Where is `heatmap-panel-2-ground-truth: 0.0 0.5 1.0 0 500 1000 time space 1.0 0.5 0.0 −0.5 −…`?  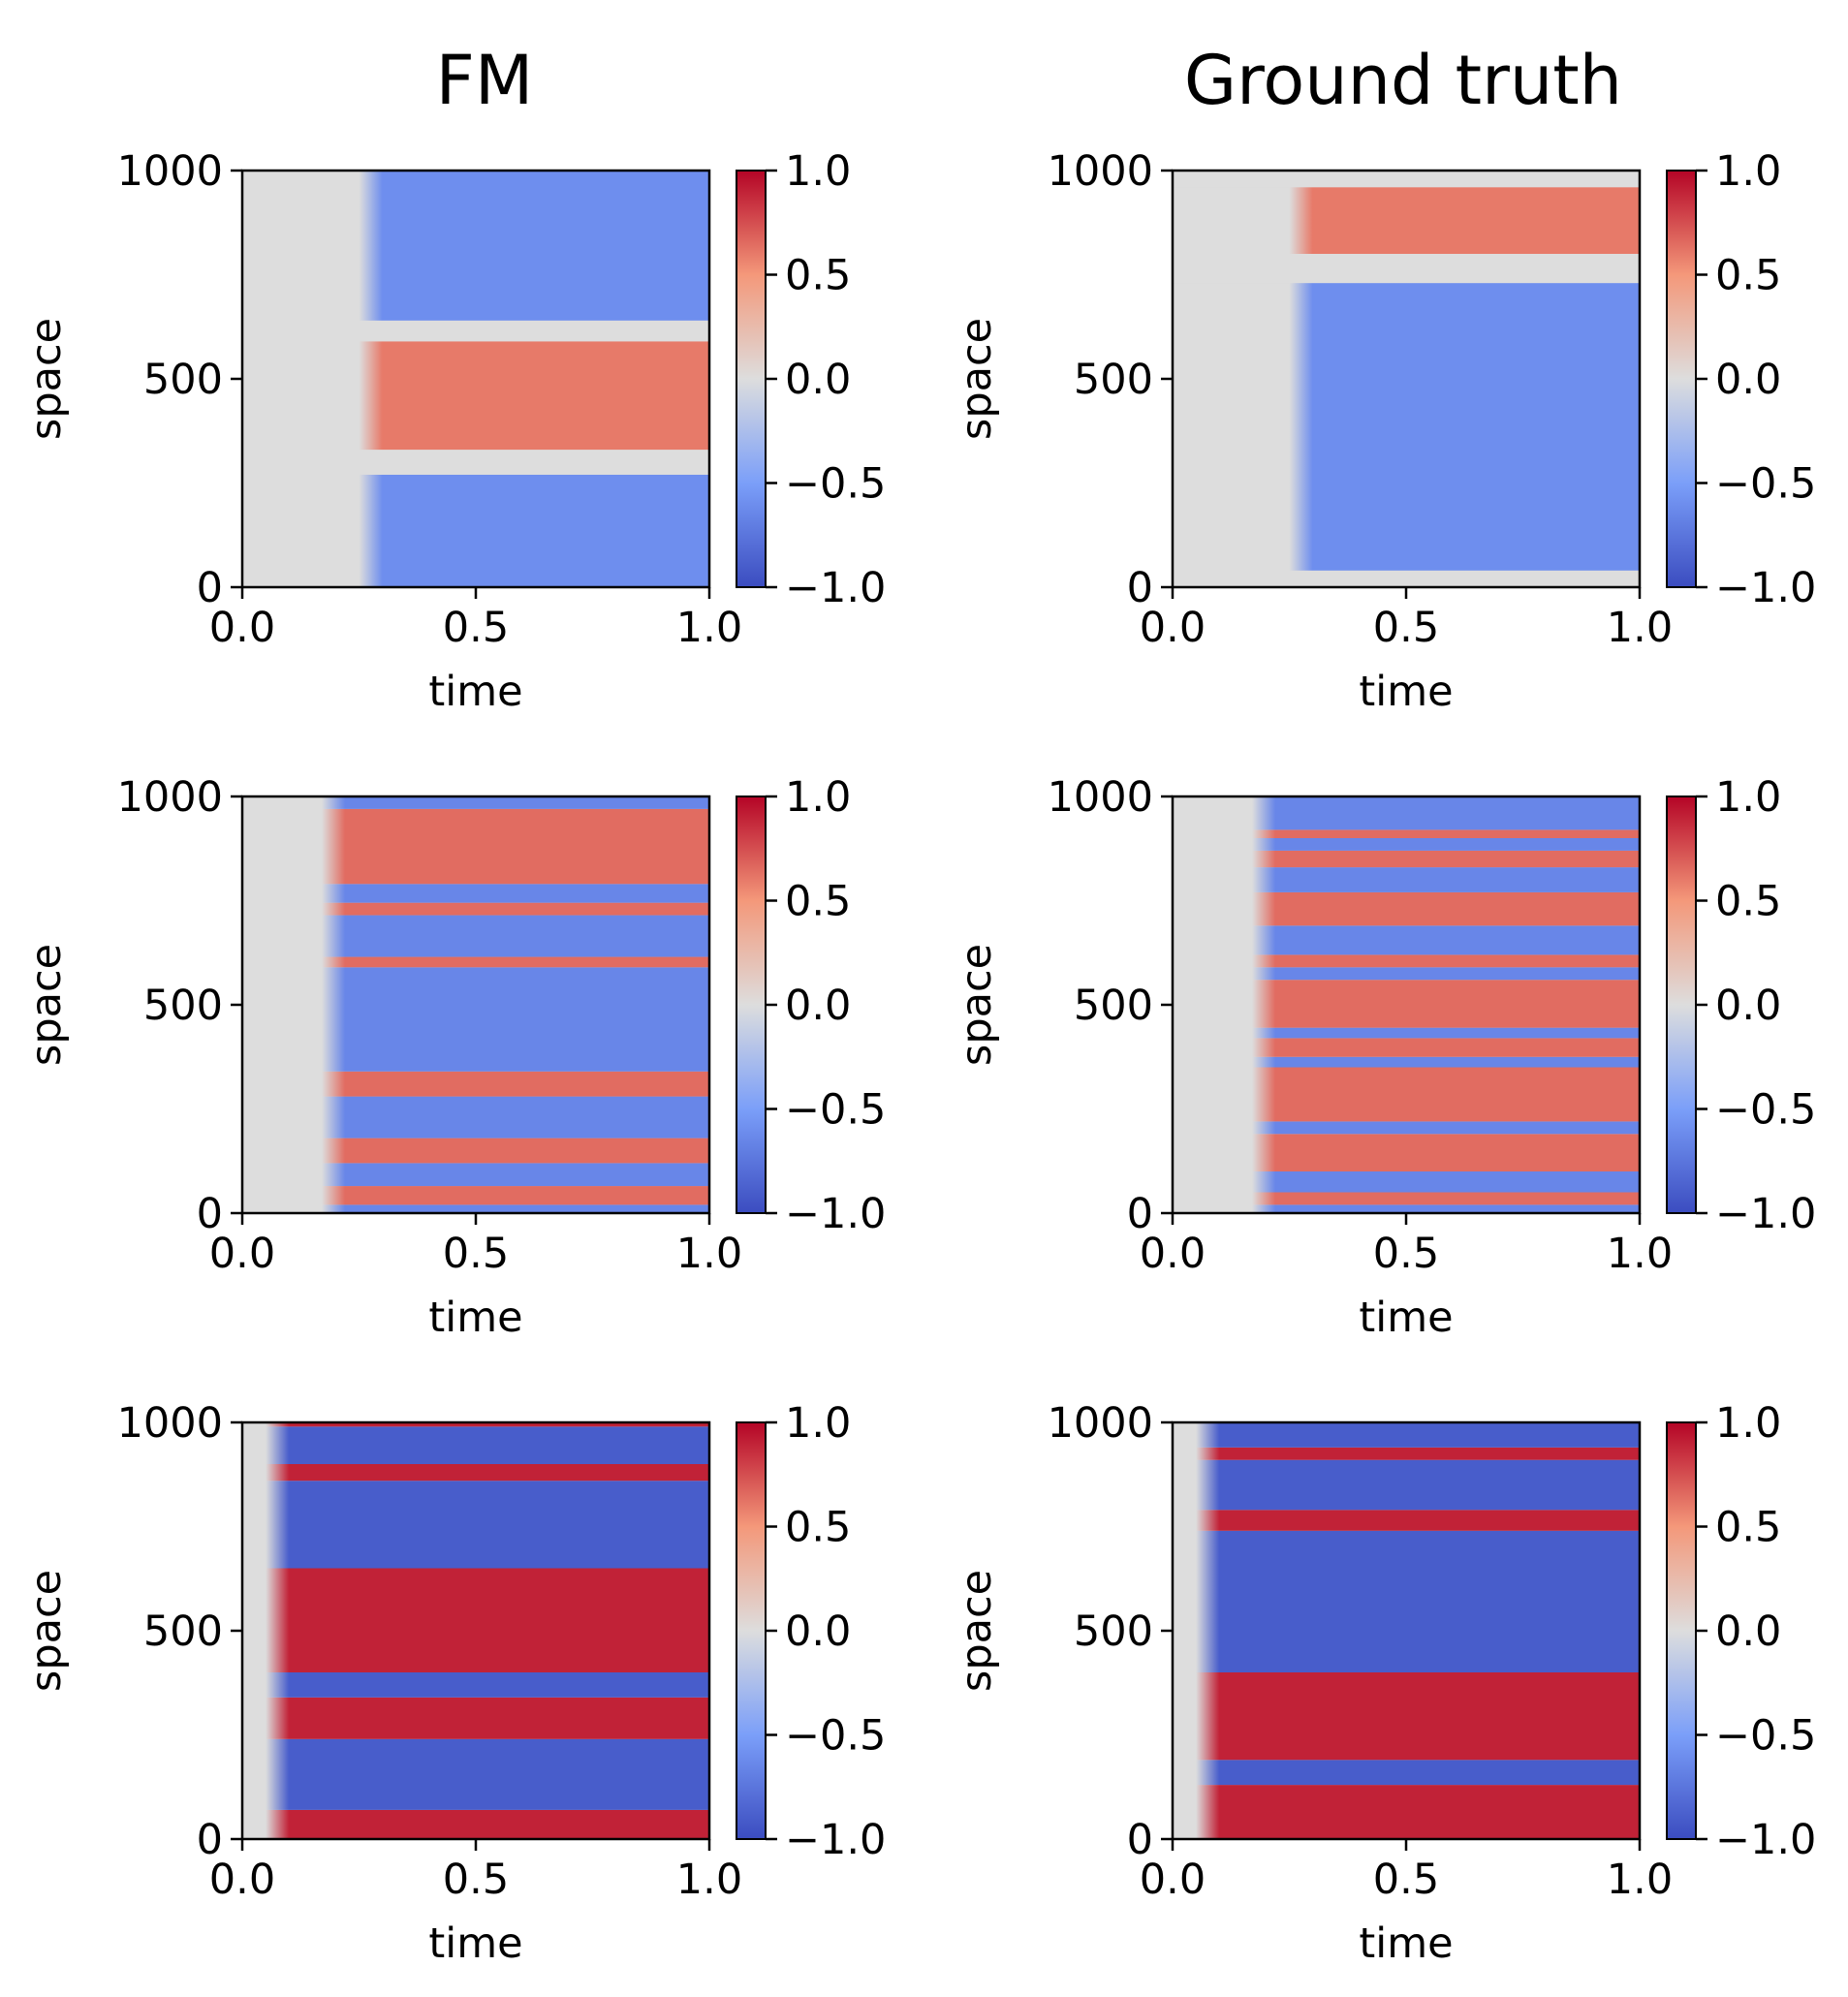 heatmap-panel-2-ground-truth: 0.0 0.5 1.0 0 500 1000 time space 1.0 0.5 0.0 −0.5 −… is located at coordinates (1384, 1683).